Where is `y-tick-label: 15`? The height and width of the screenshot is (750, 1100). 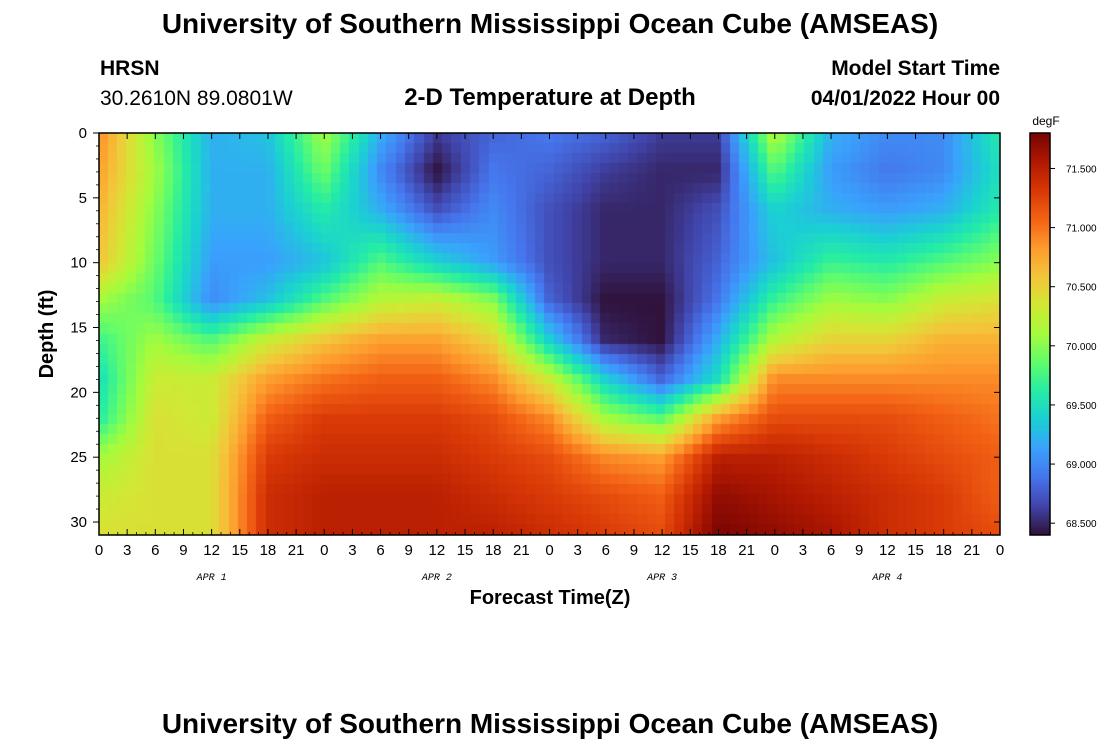
y-tick-label: 15 is located at coordinates (78, 328).